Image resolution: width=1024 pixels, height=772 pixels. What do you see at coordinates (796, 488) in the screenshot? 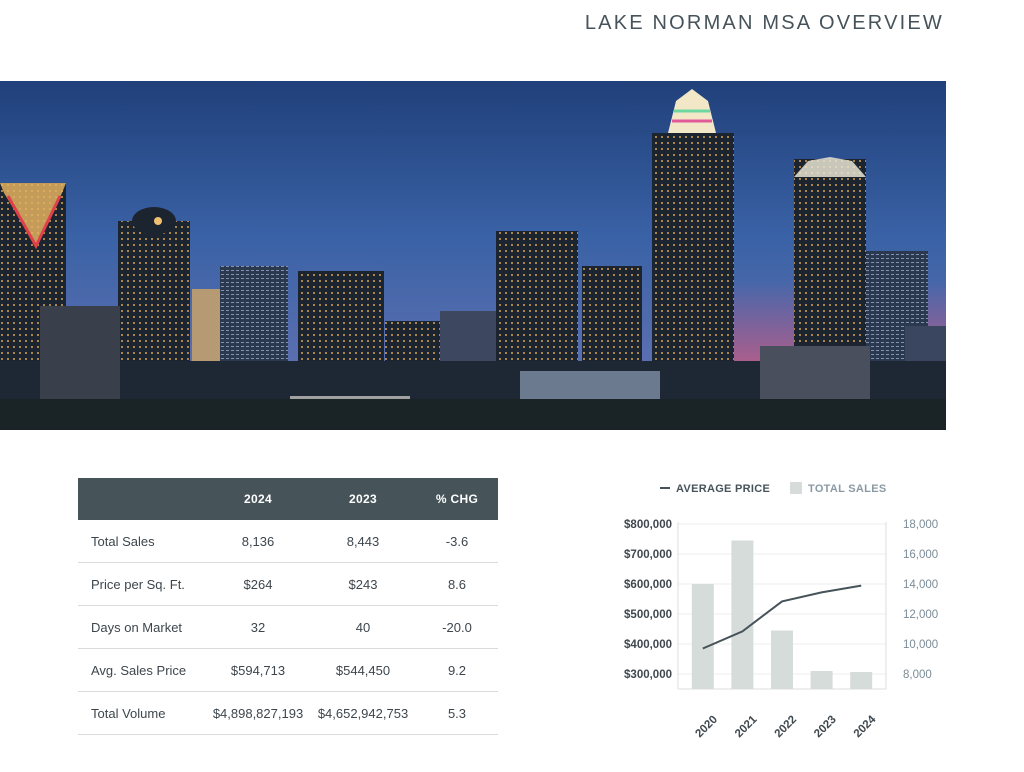
I see `legend-bar-swatch` at bounding box center [796, 488].